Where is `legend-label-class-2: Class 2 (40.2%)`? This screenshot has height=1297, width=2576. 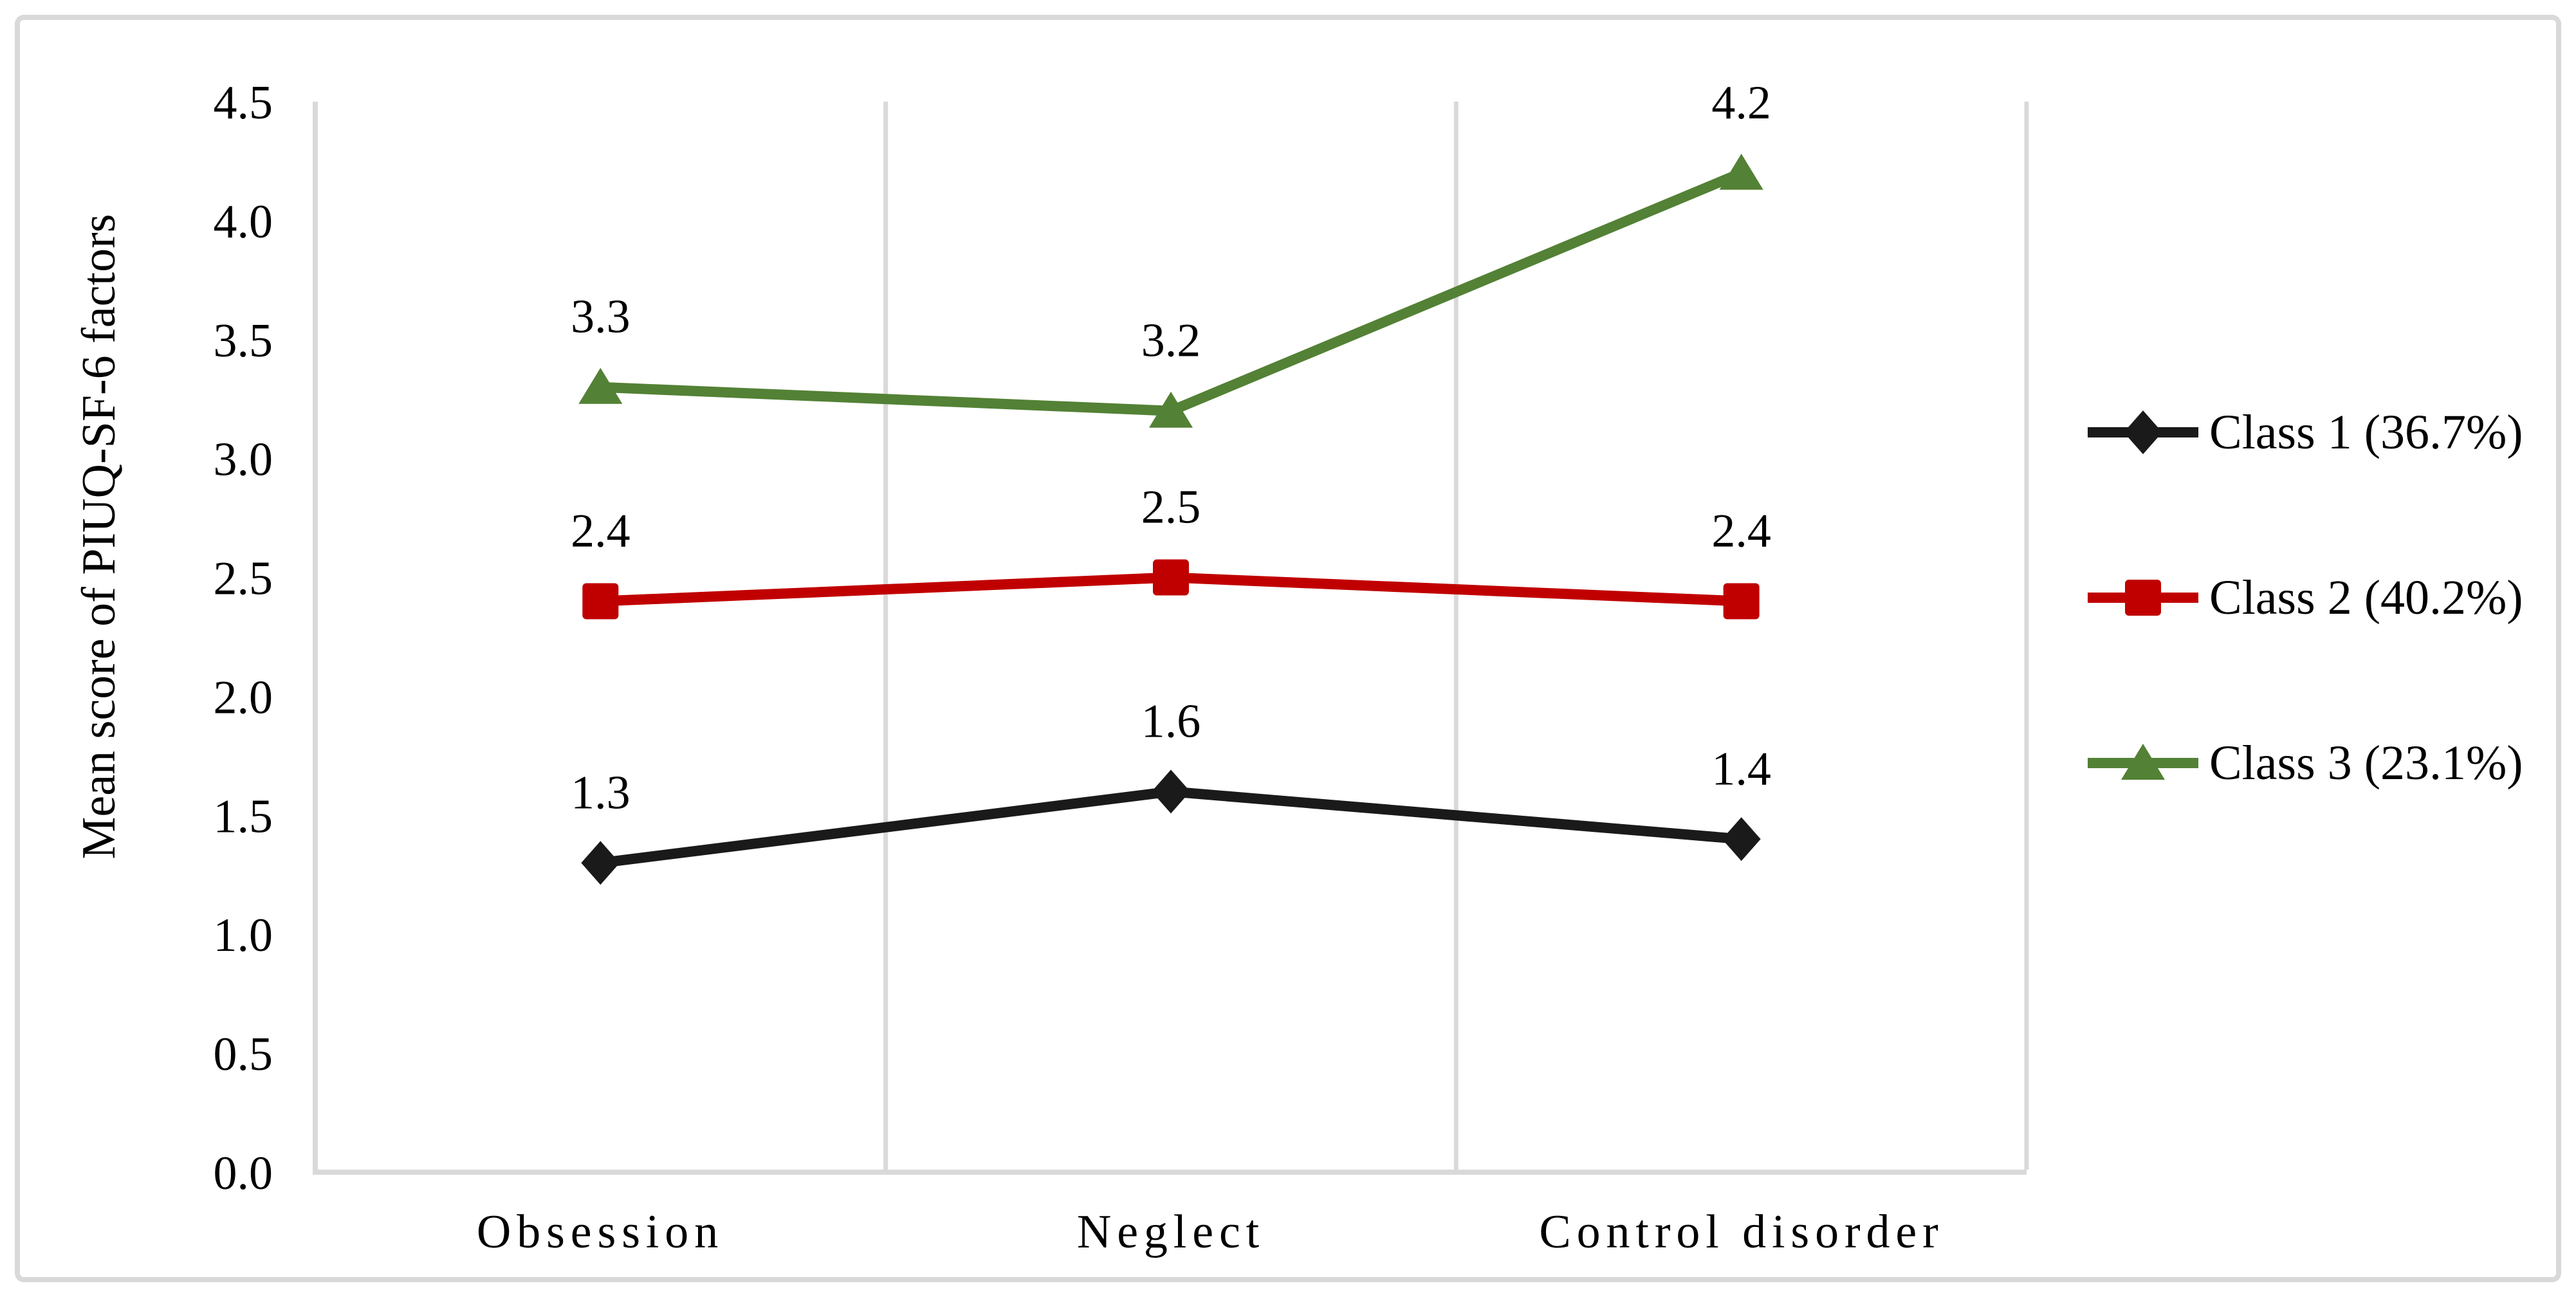
legend-label-class-2: Class 2 (40.2%) is located at coordinates (2366, 598).